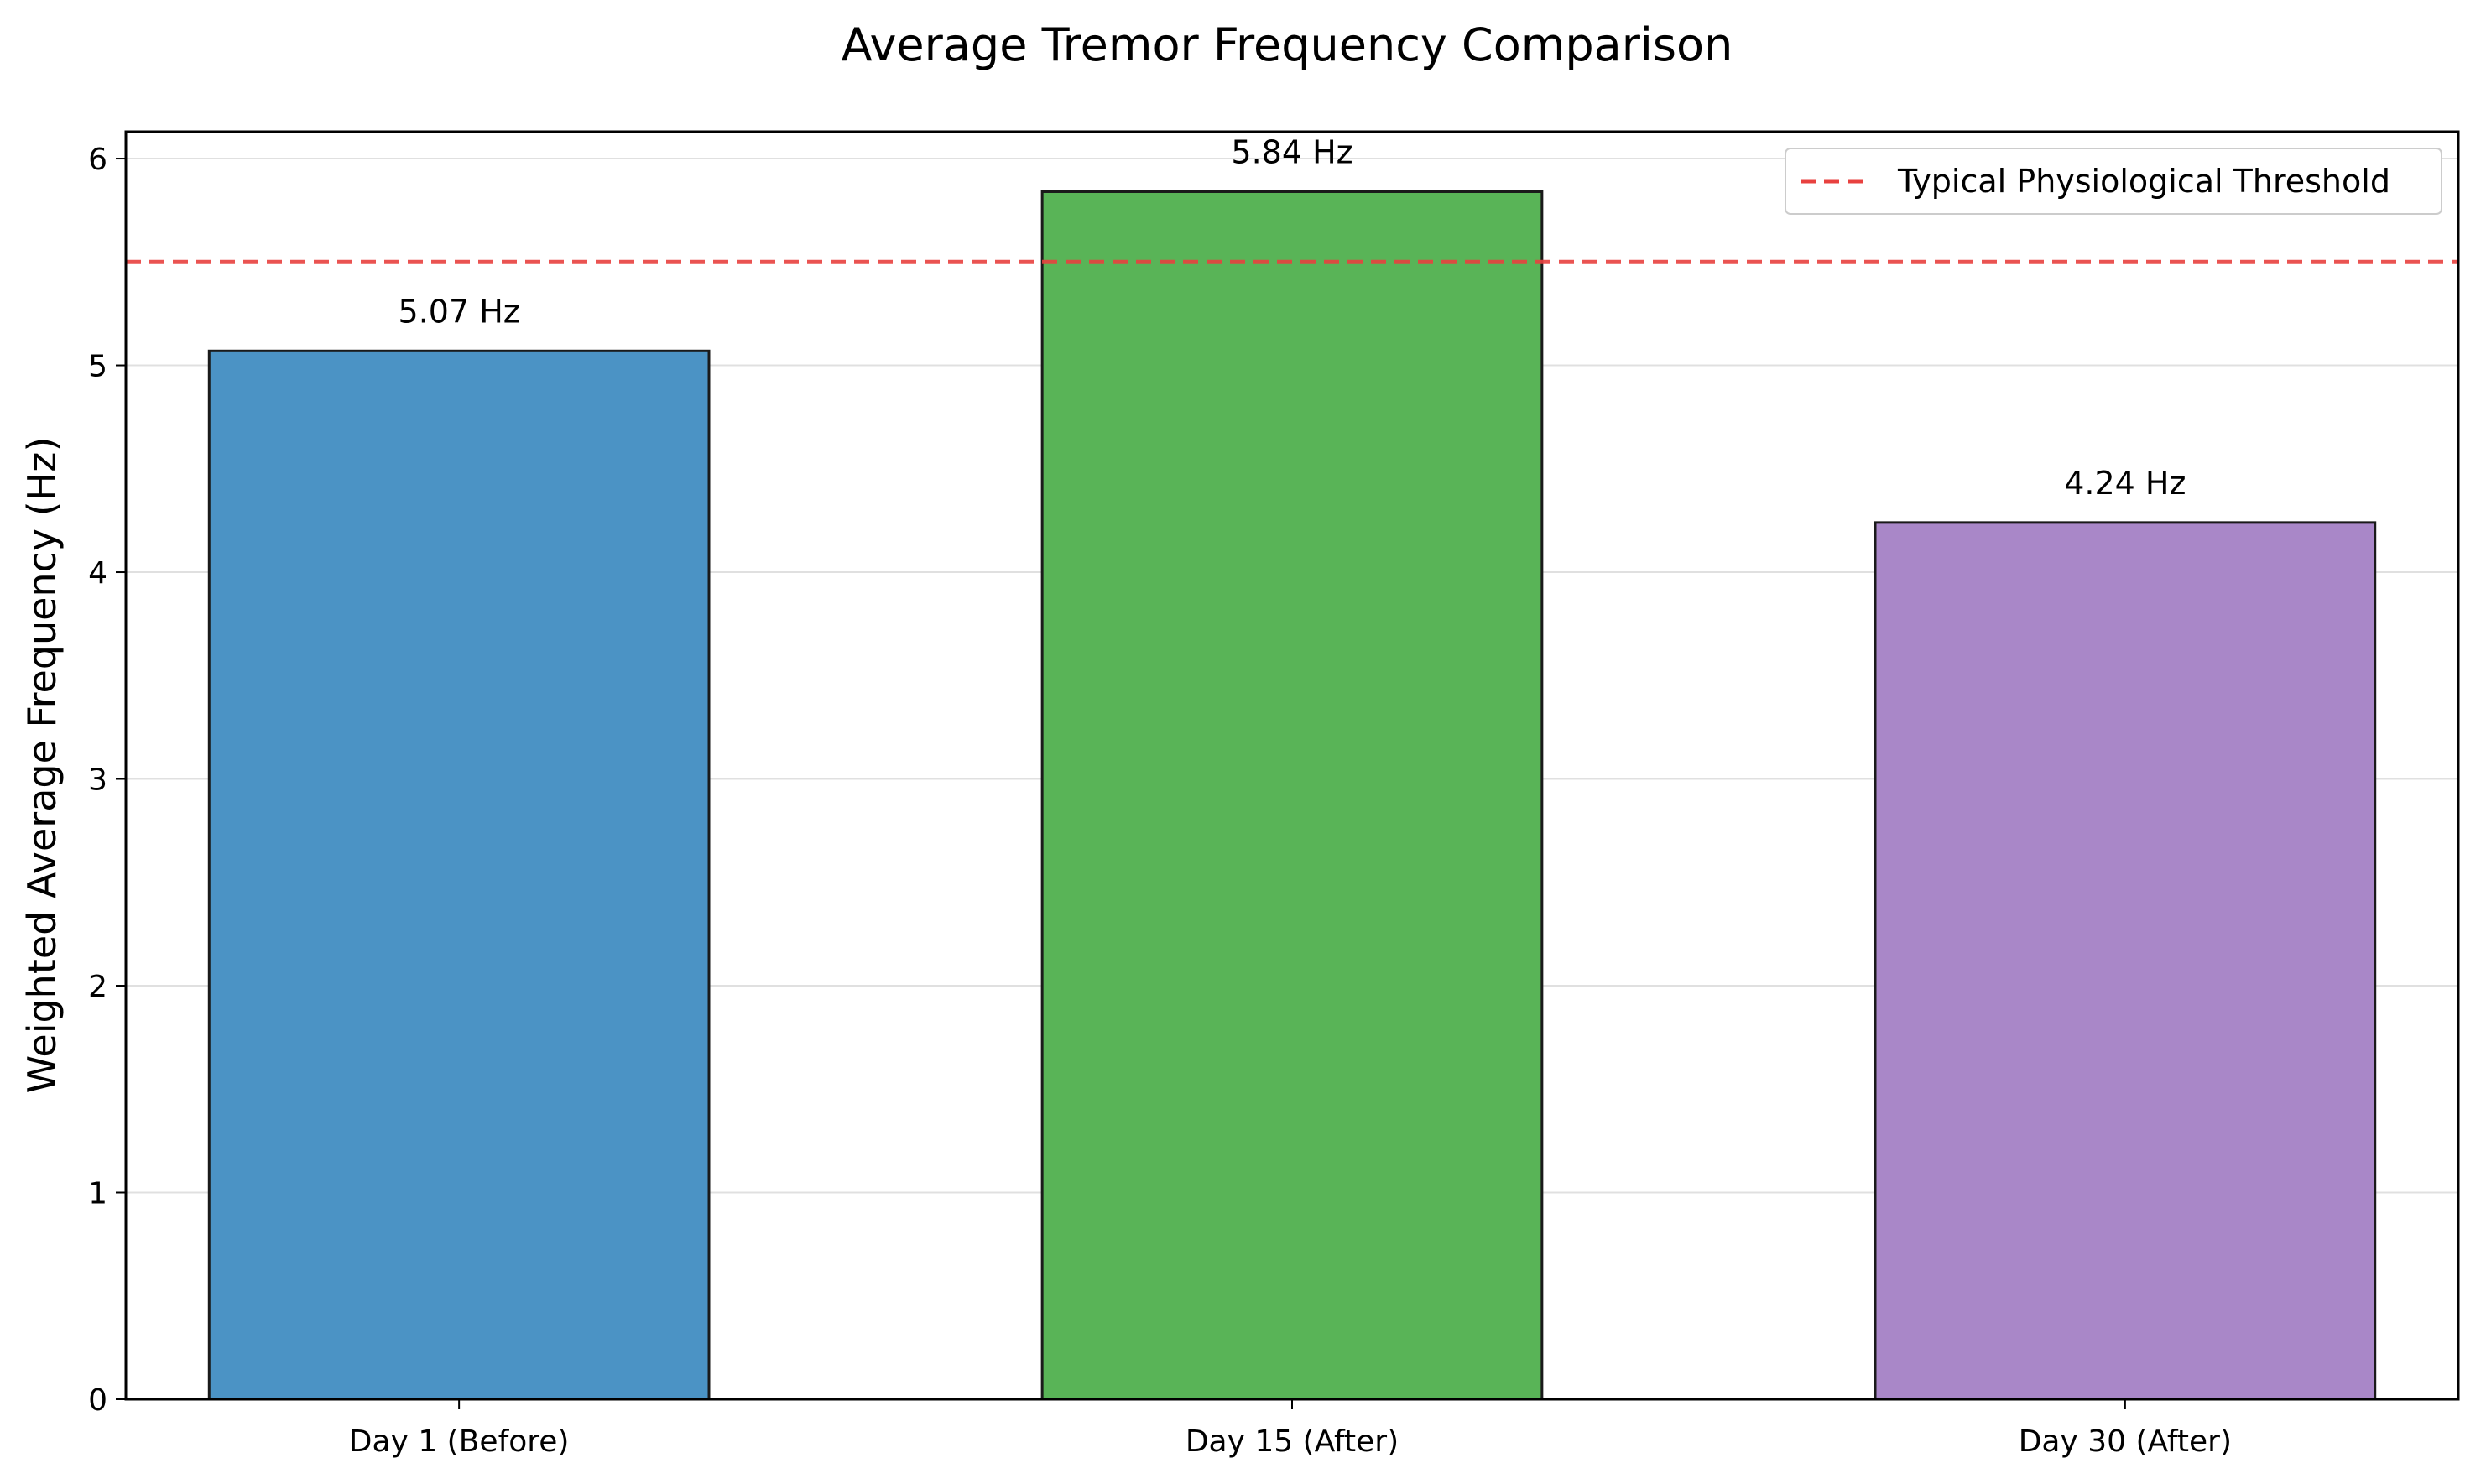 The height and width of the screenshot is (1484, 2486). What do you see at coordinates (97, 1400) in the screenshot?
I see `y-tick-label-0: 0` at bounding box center [97, 1400].